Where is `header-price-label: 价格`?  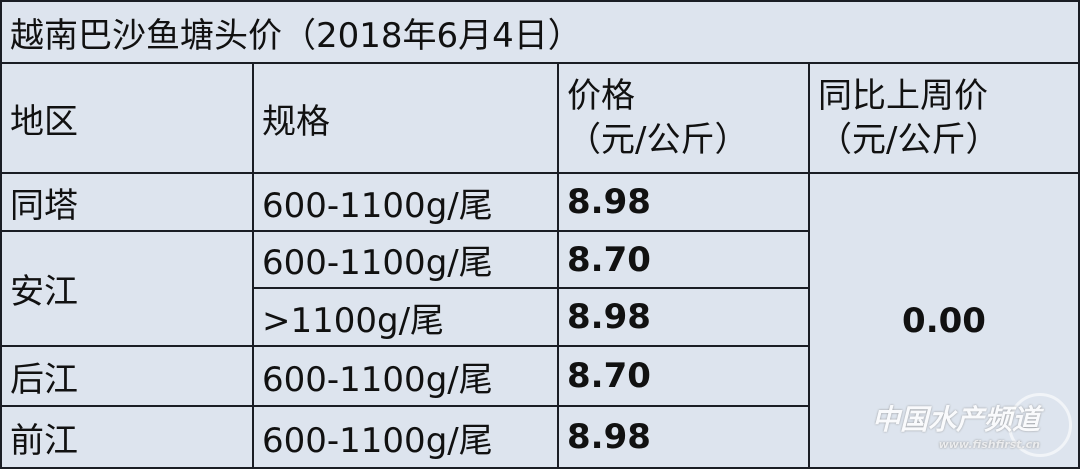
header-price-label: 价格 is located at coordinates (601, 96).